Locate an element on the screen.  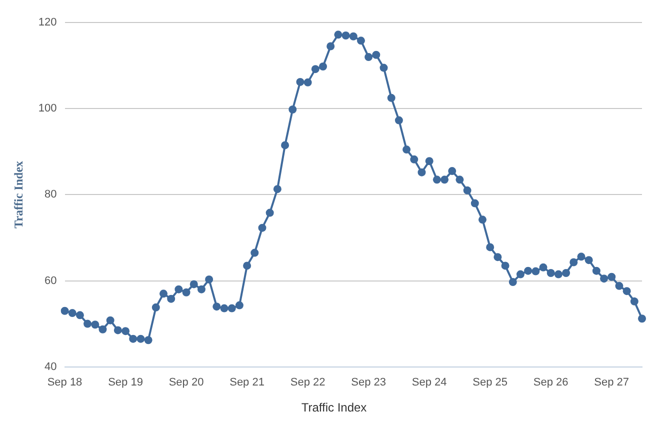
x-tick-label: Sep 22 is located at coordinates (308, 382).